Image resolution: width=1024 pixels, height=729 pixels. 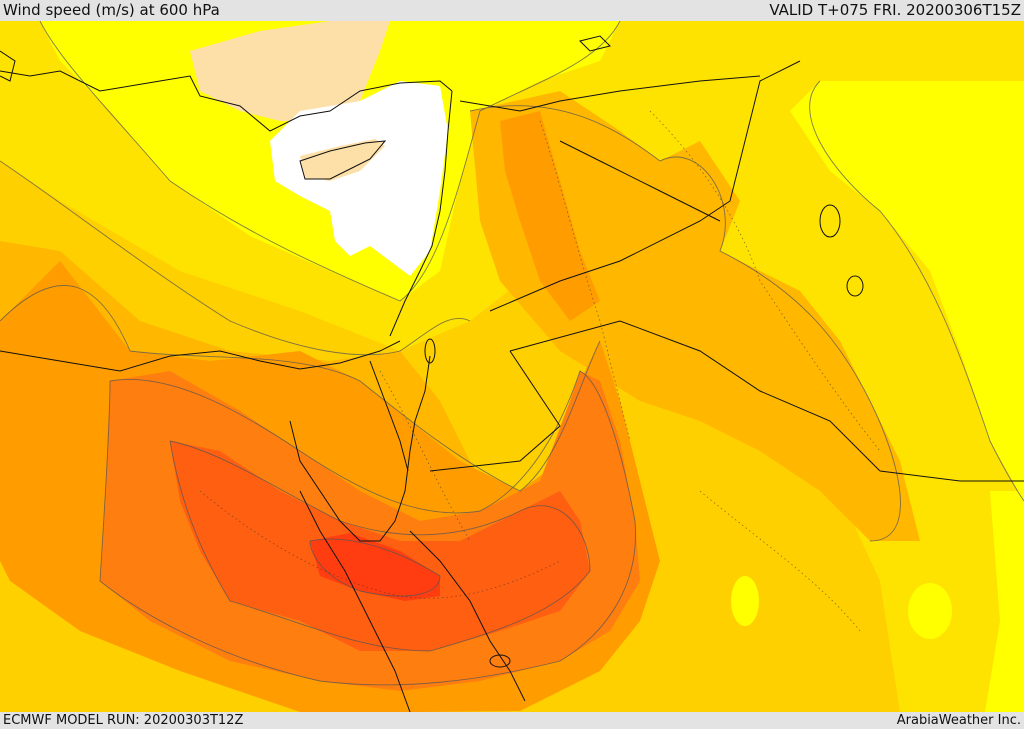 I want to click on river-euphrates, so click(x=640, y=181).